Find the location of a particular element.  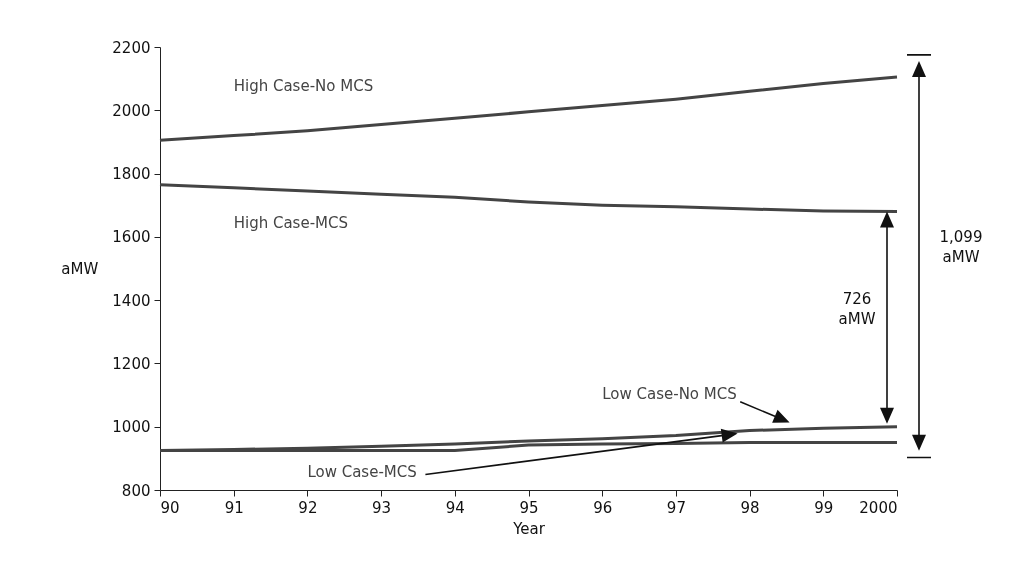

series-label: Low Case-MCS is located at coordinates (362, 472).